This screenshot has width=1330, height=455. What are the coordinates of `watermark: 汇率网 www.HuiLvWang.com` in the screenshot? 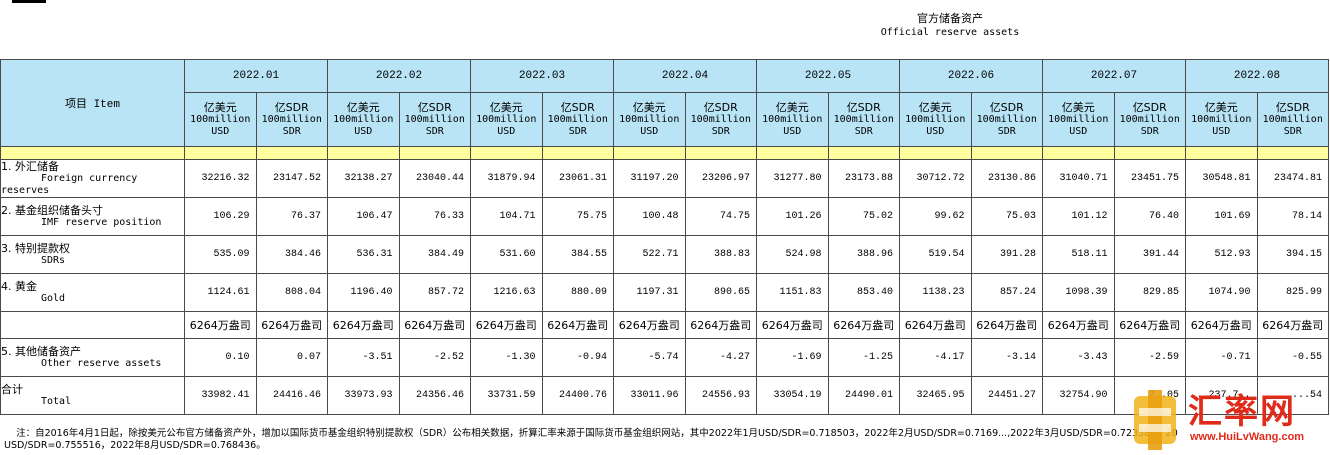 It's located at (1224, 419).